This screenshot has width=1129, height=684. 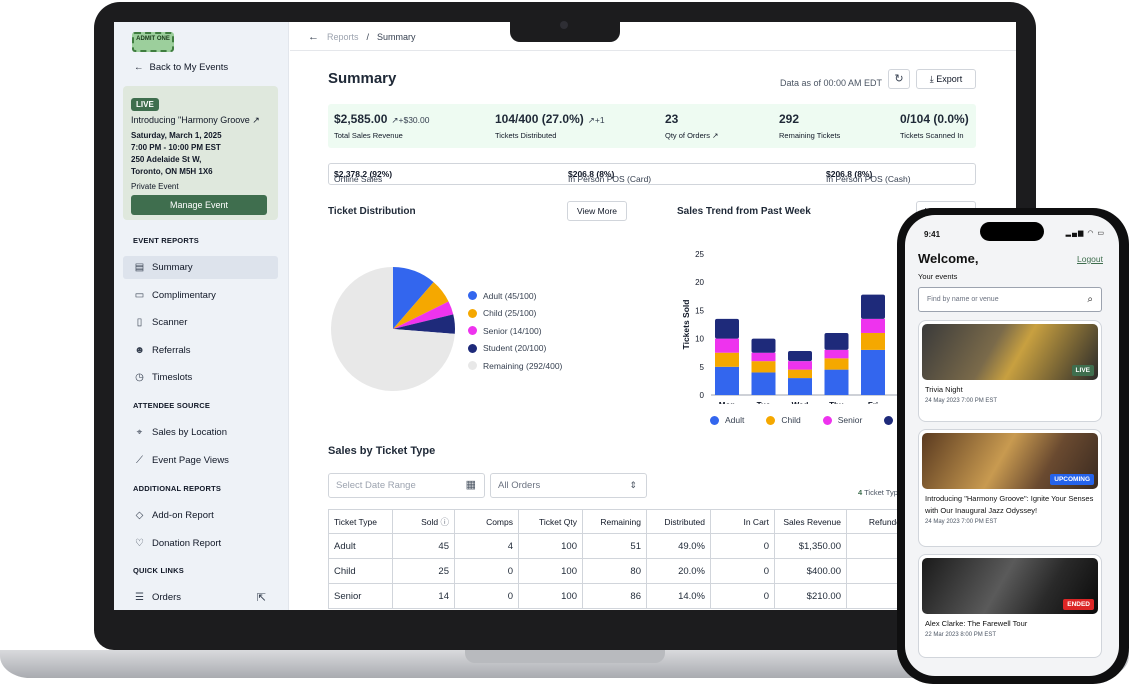 I want to click on event-name: Alex Clarke: The Farewell Tour, so click(x=976, y=623).